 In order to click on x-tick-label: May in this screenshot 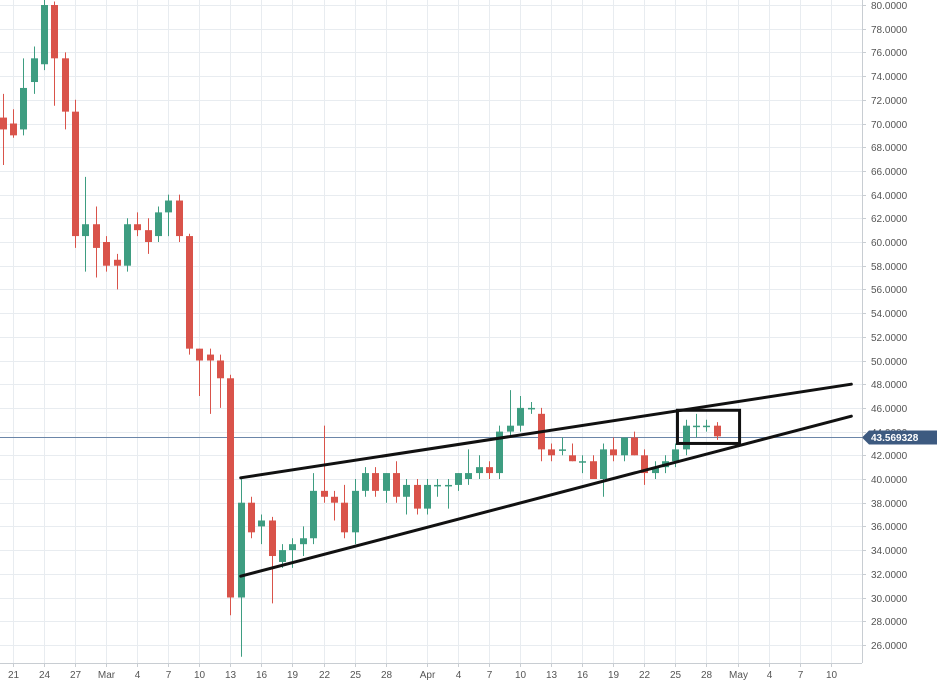, I will do `click(738, 675)`.